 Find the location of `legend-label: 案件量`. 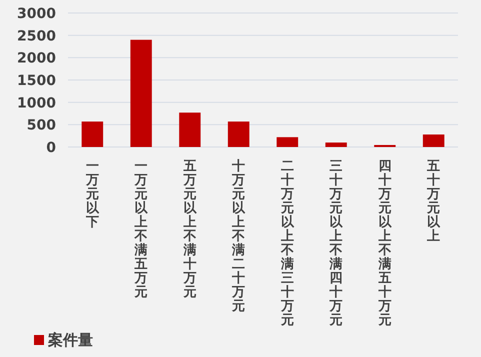

legend-label: 案件量 is located at coordinates (70, 340).